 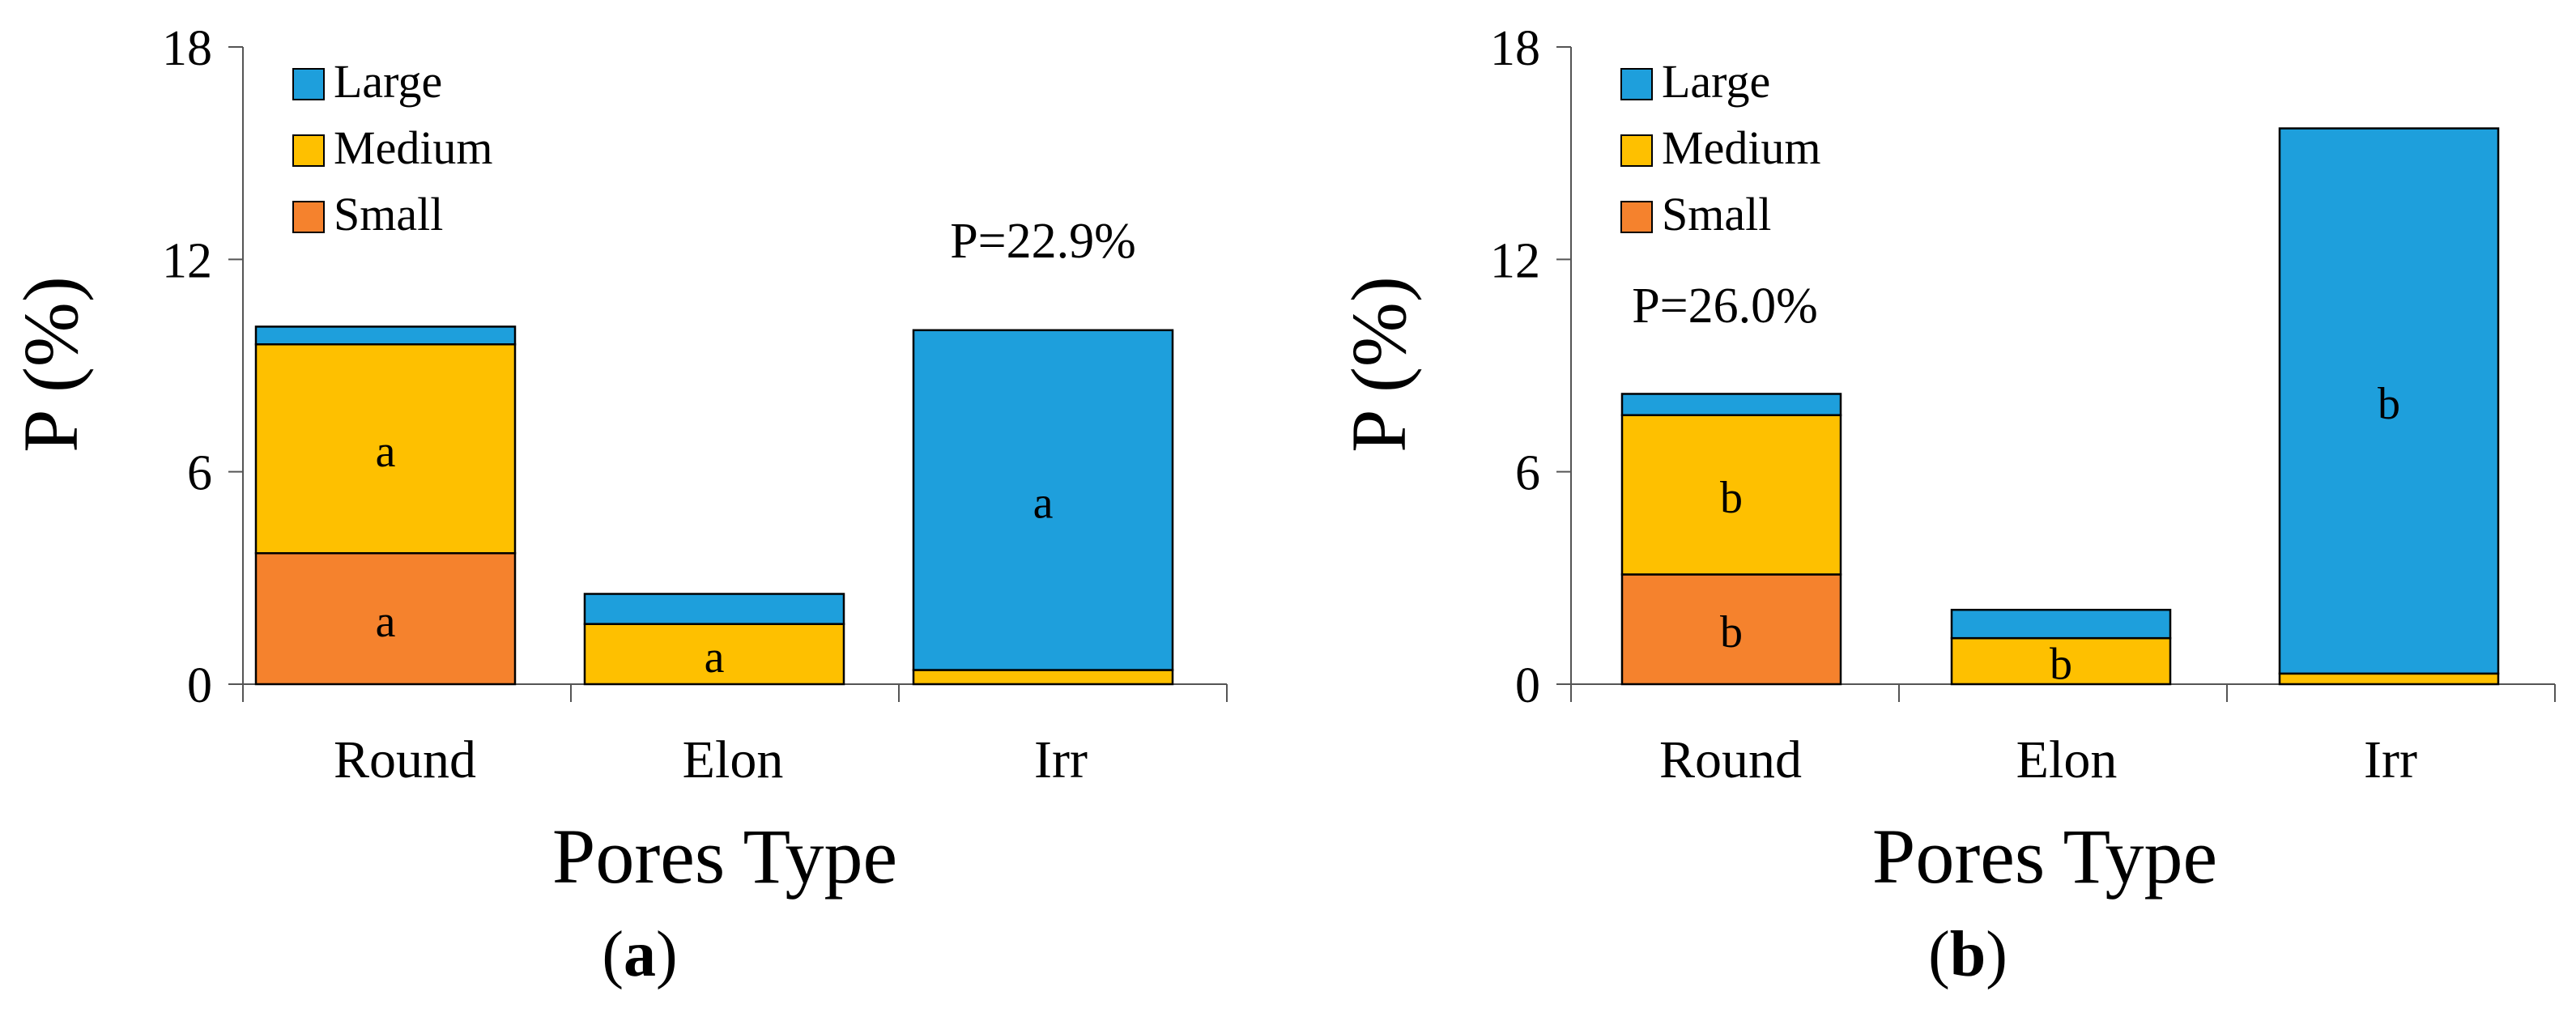 What do you see at coordinates (1716, 81) in the screenshot?
I see `pb-legend-label: Large` at bounding box center [1716, 81].